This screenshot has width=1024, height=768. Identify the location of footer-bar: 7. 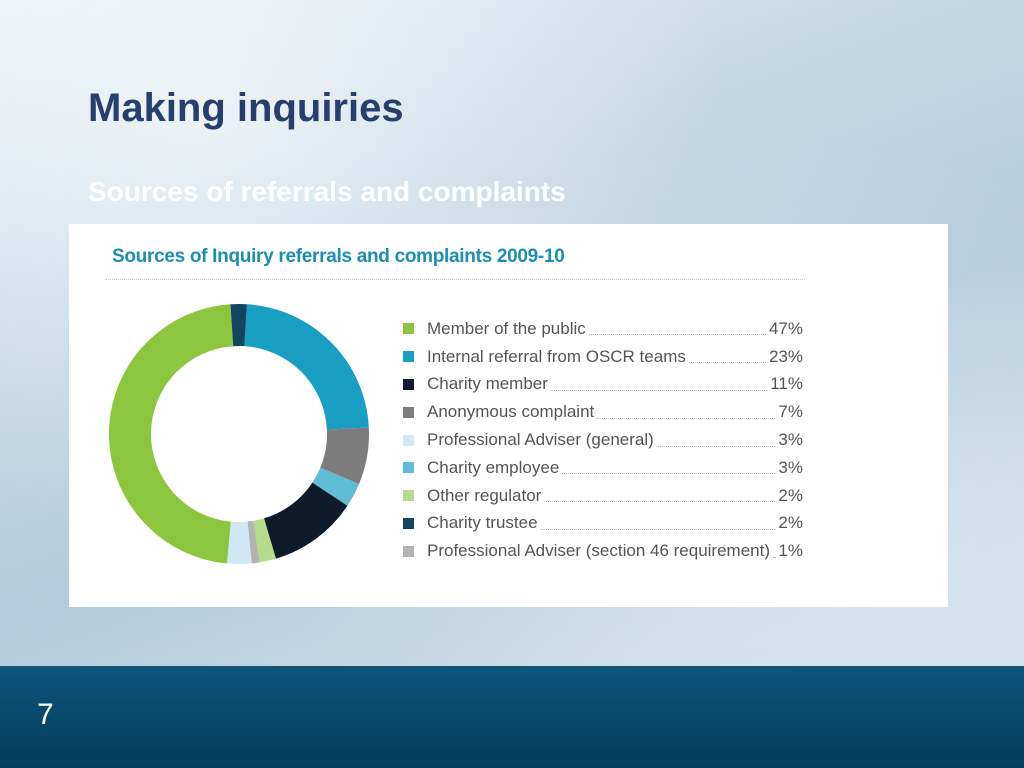
(512, 717).